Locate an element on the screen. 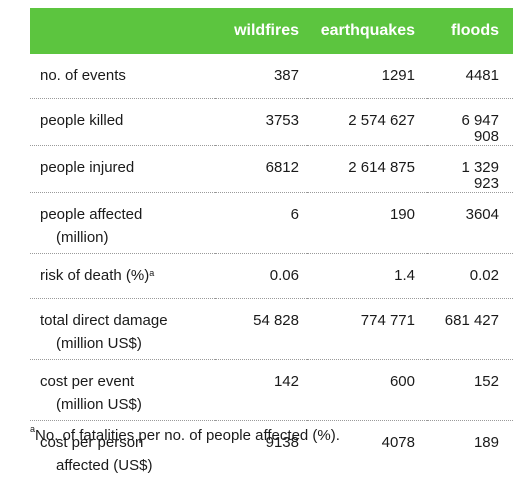  table-row: no. of events 387 1291 4481 is located at coordinates (271, 76).